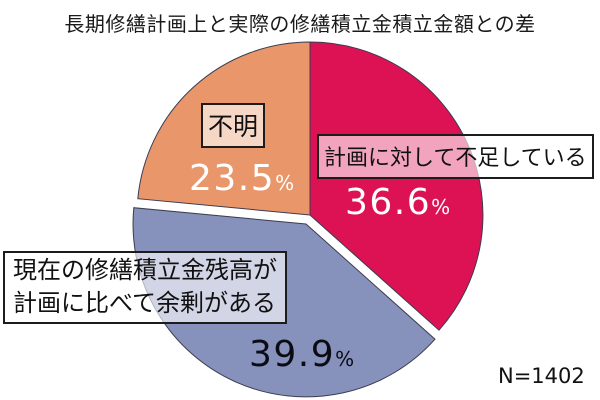 This screenshot has height=400, width=600. I want to click on label-box-surplus: 現在の修繕積立金残高が 計画に比べて余剰がある, so click(145, 287).